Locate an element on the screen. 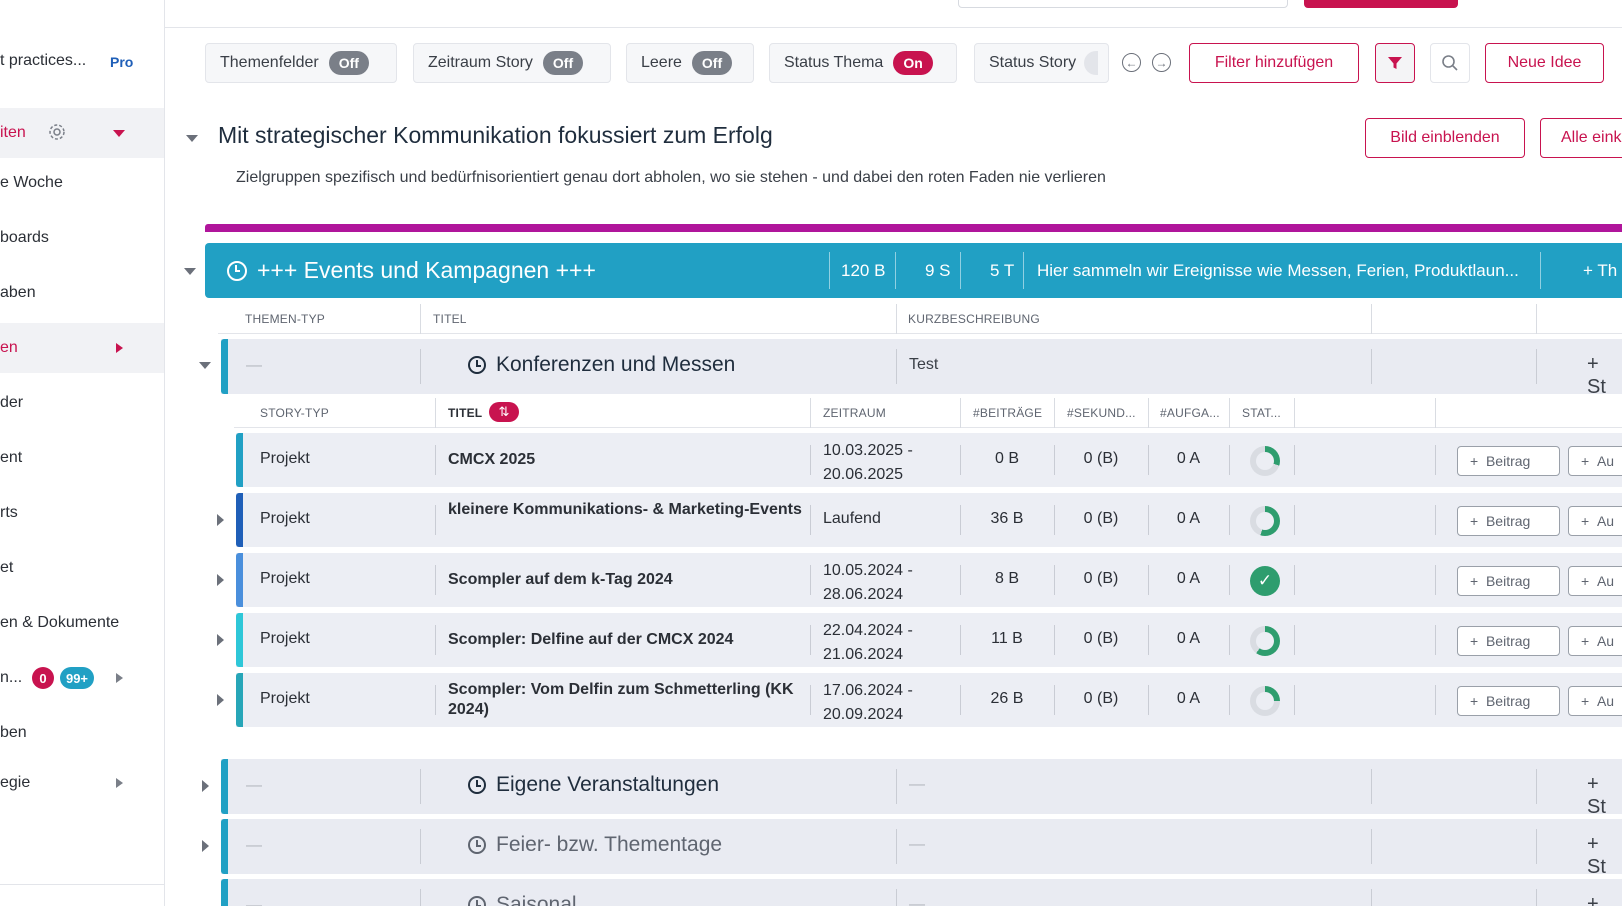 The height and width of the screenshot is (906, 1622). filter-chip-leere: Leere Off is located at coordinates (690, 63).